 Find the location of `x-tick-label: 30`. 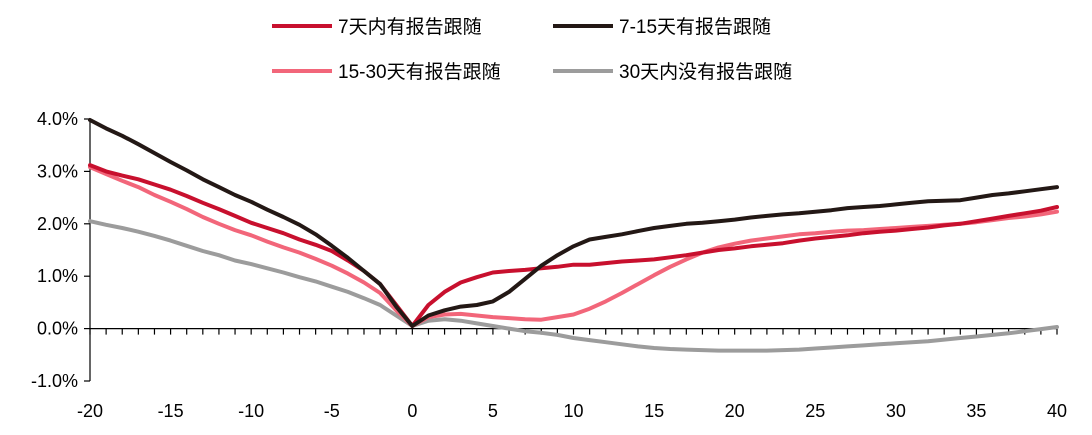

x-tick-label: 30 is located at coordinates (896, 411).